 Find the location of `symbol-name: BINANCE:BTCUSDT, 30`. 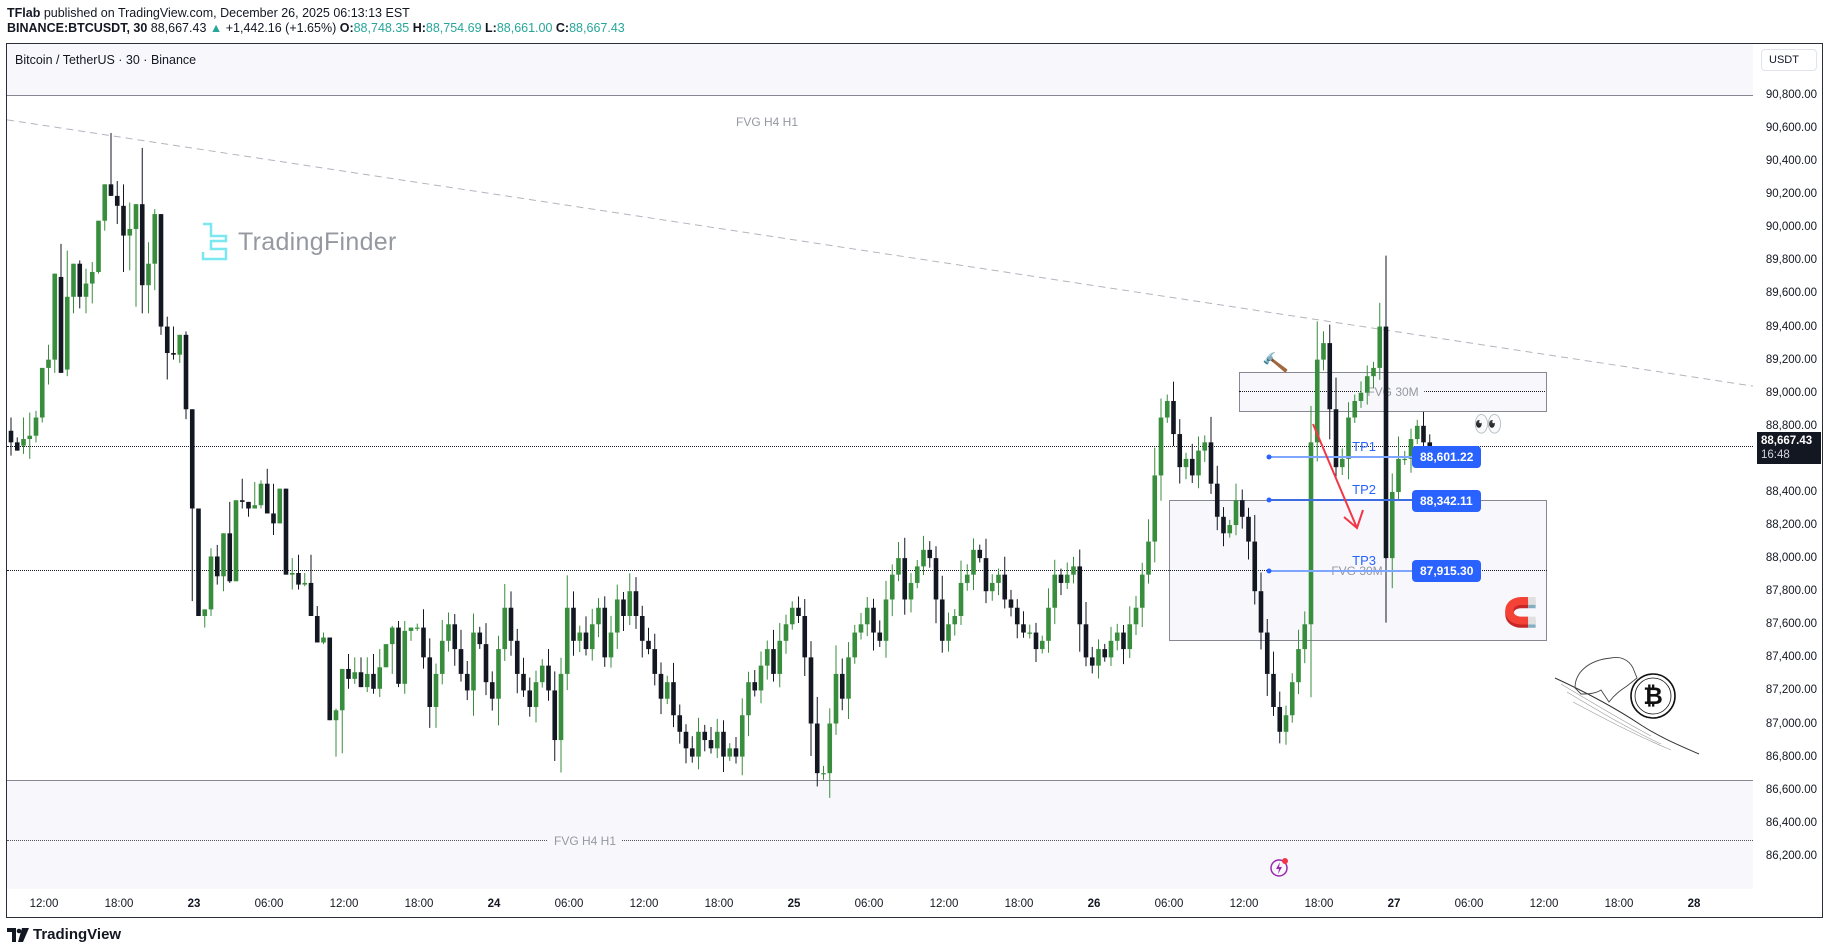

symbol-name: BINANCE:BTCUSDT, 30 is located at coordinates (77, 28).